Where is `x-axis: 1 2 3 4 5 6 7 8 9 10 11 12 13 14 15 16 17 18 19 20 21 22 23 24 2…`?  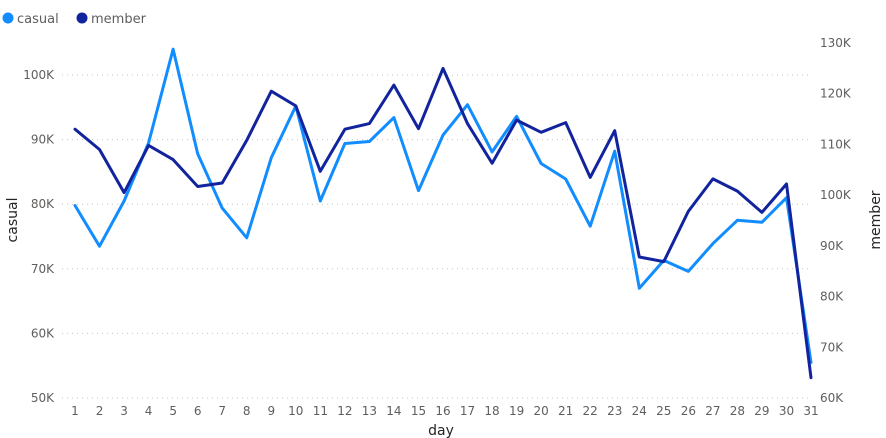 x-axis: 1 2 3 4 5 6 7 8 9 10 11 12 13 14 15 16 17 18 19 20 21 22 23 24 2… is located at coordinates (444, 411).